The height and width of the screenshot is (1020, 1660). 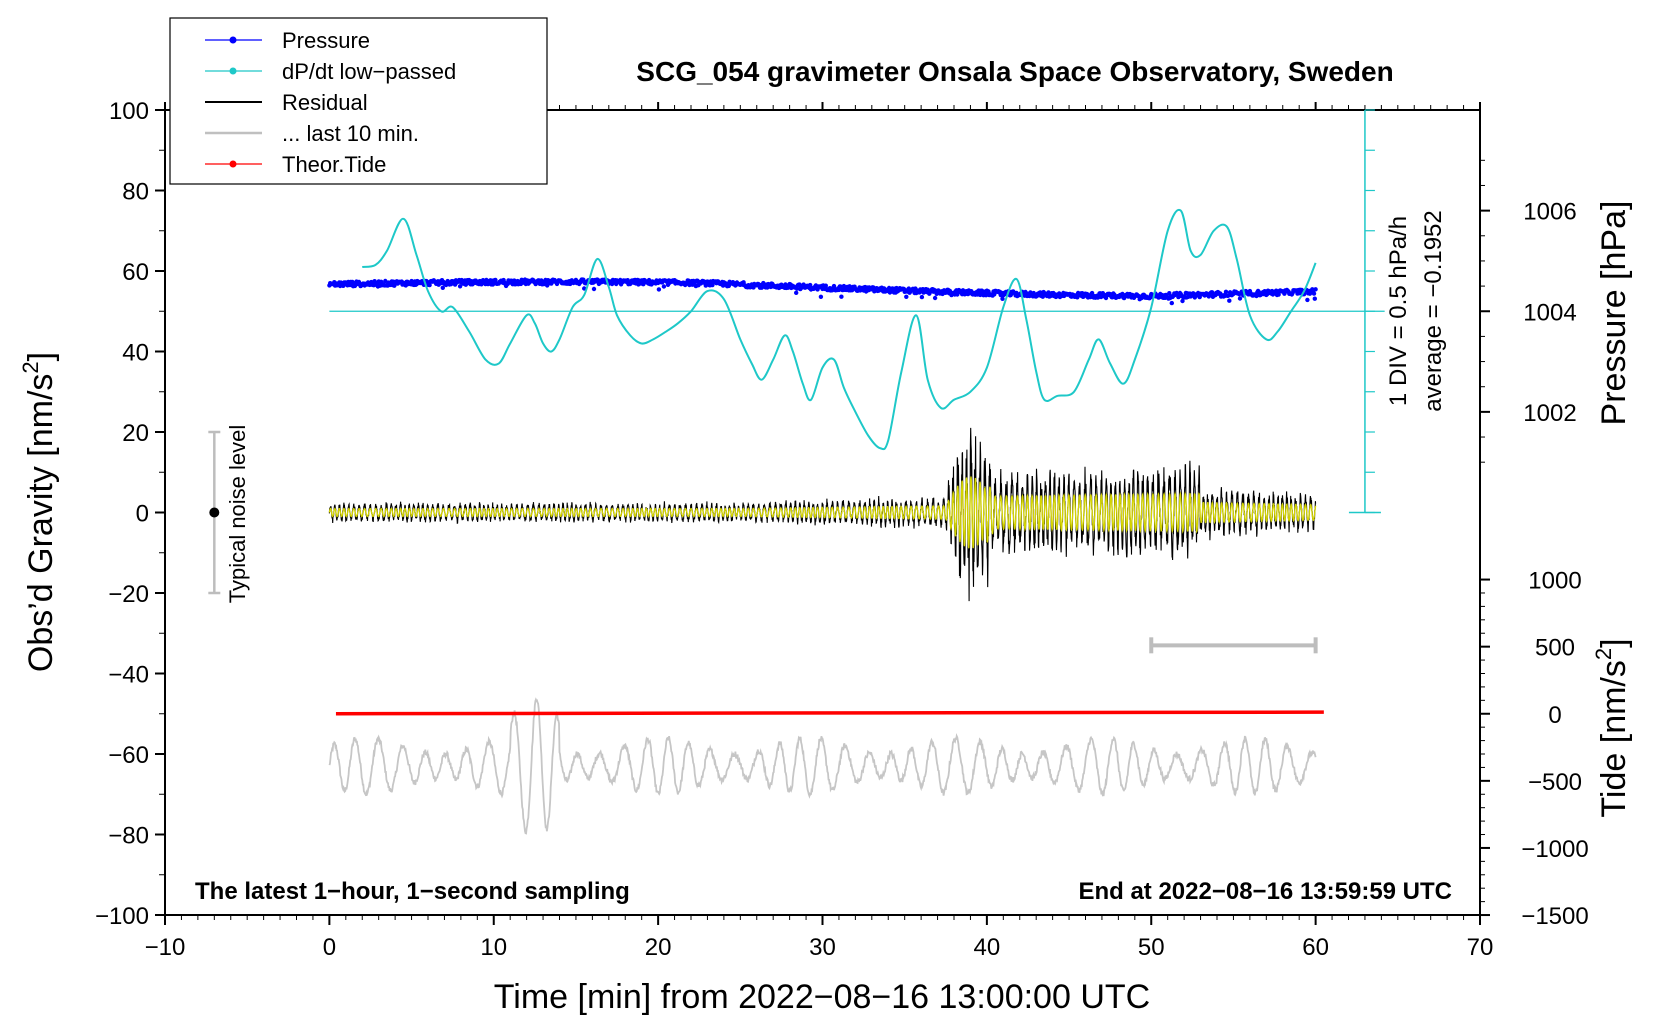 What do you see at coordinates (822, 291) in the screenshot?
I see `pressure-series` at bounding box center [822, 291].